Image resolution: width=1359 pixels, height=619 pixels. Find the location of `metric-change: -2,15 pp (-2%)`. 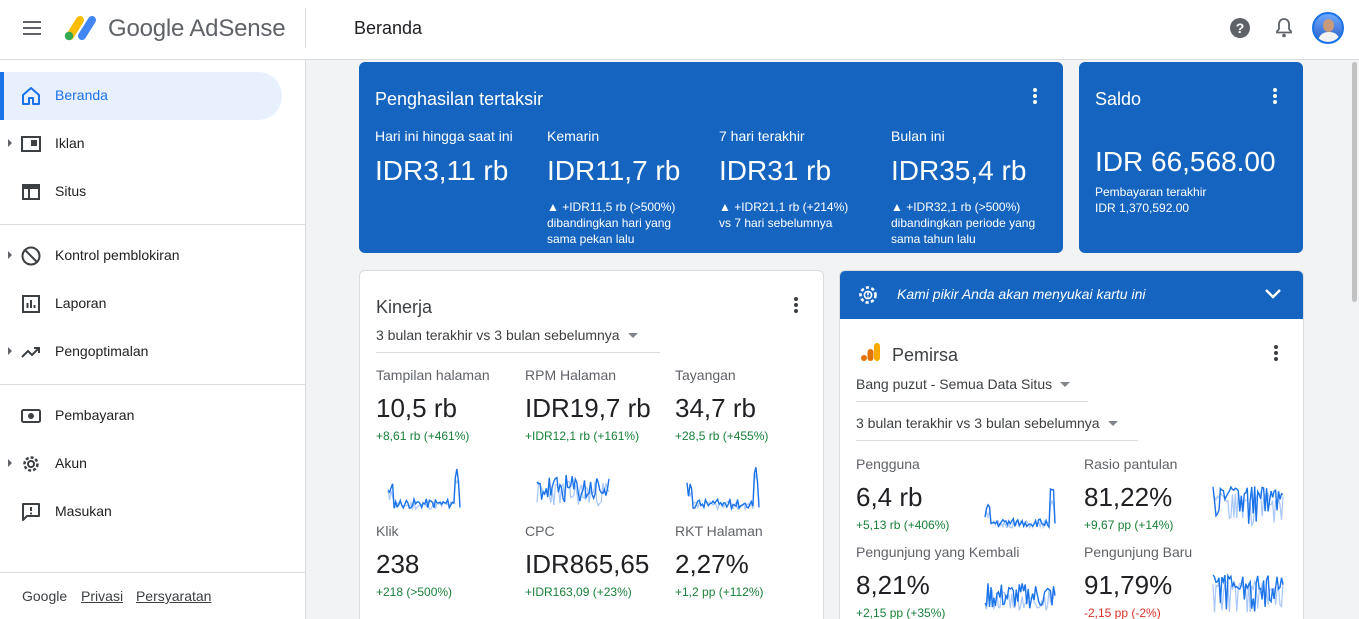

metric-change: -2,15 pp (-2%) is located at coordinates (1122, 612).